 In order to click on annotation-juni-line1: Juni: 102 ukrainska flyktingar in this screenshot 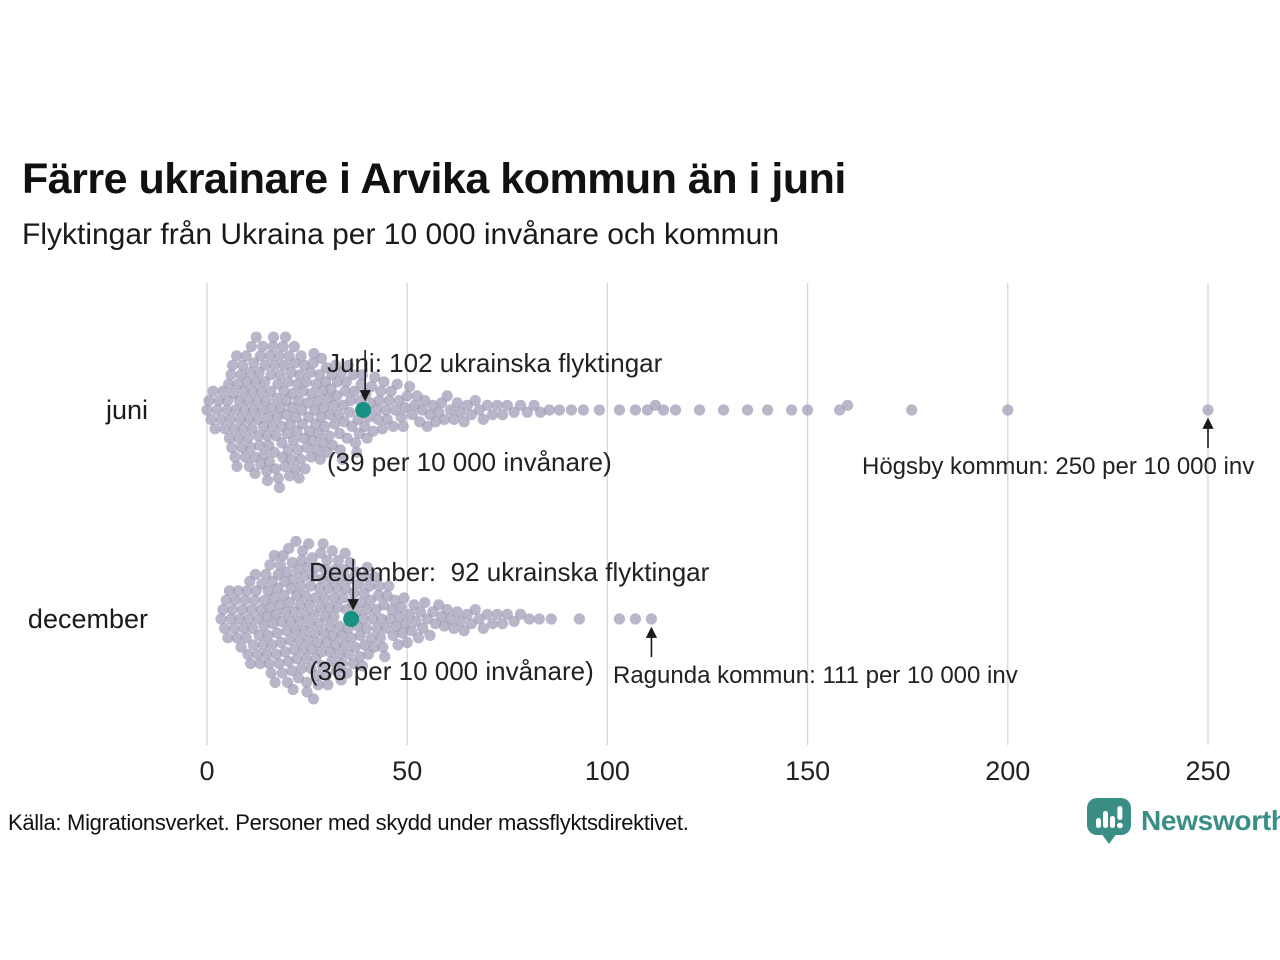, I will do `click(495, 363)`.